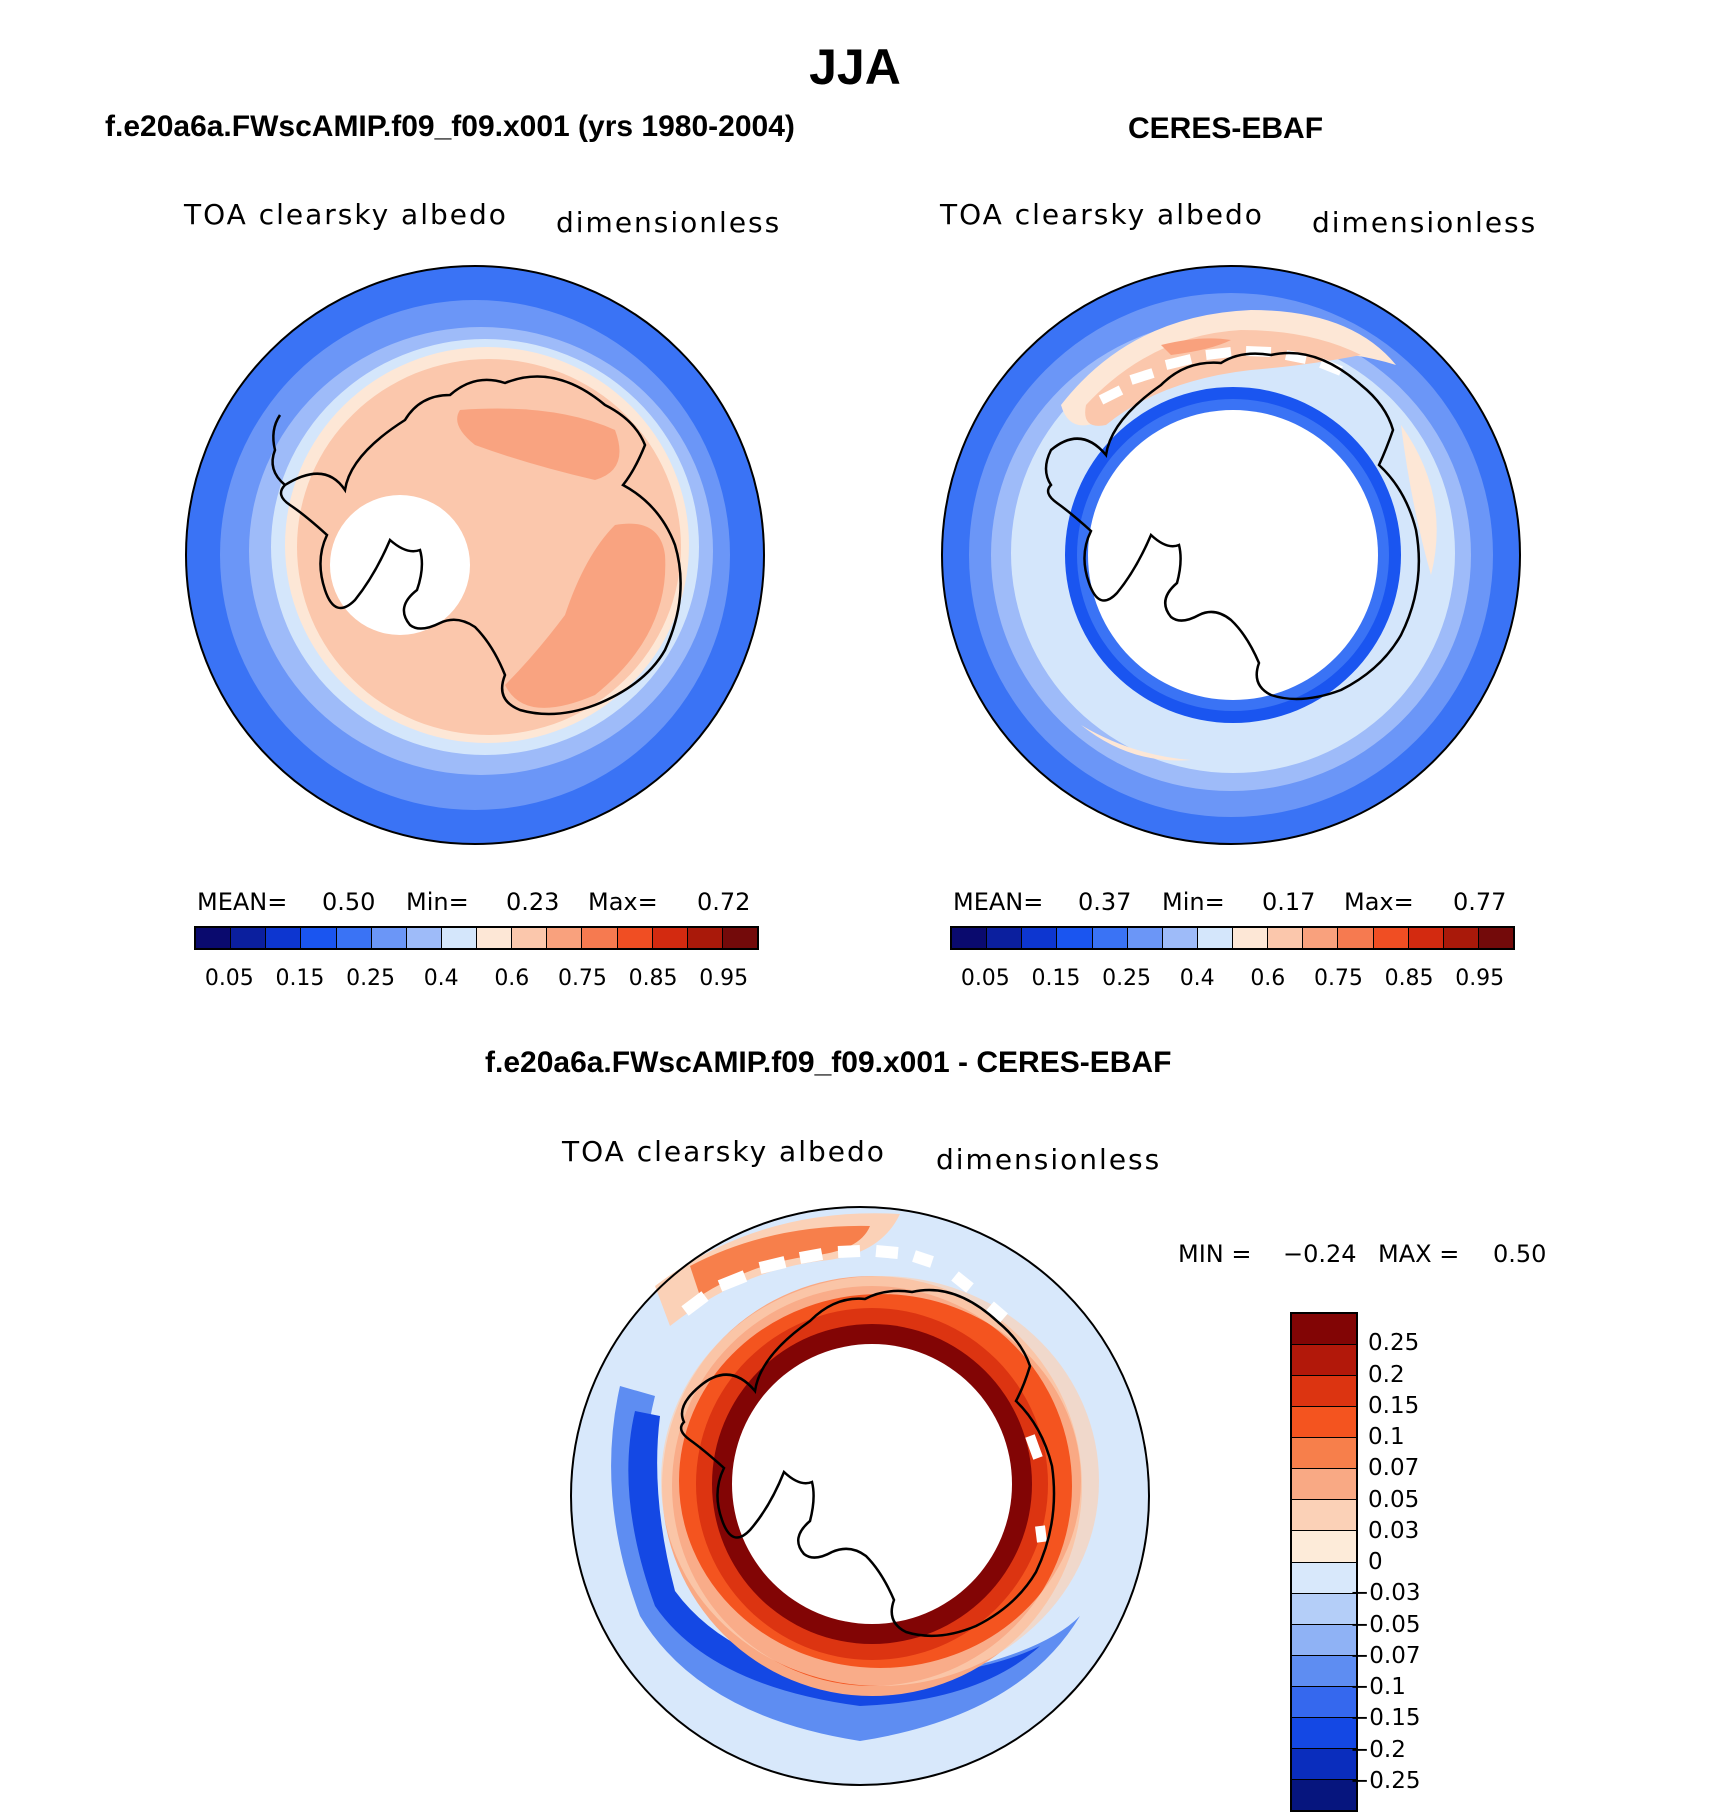 The image size is (1710, 1812). What do you see at coordinates (1480, 978) in the screenshot?
I see `obs-colorbar-tick-label: 0.95` at bounding box center [1480, 978].